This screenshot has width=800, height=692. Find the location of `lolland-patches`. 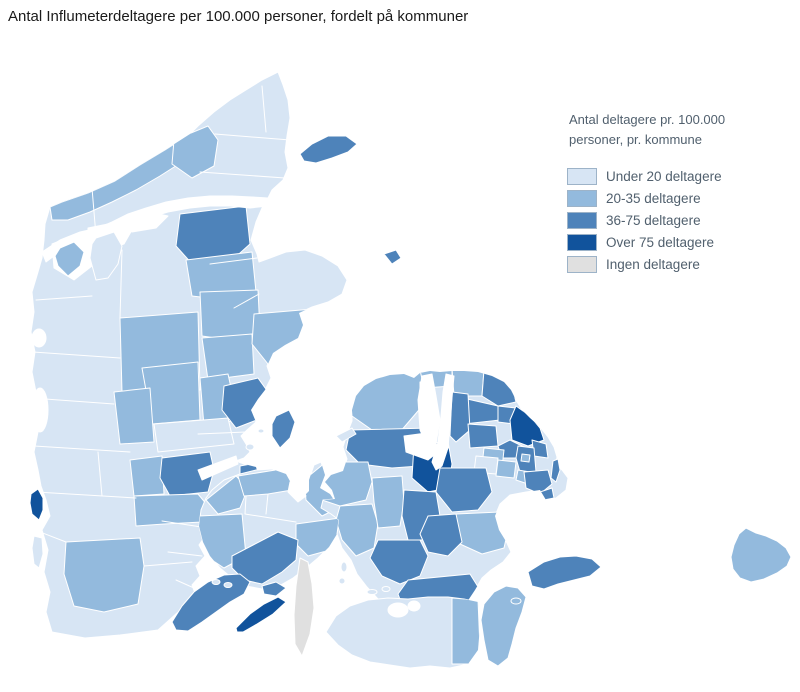

lolland-patches is located at coordinates (465, 631).